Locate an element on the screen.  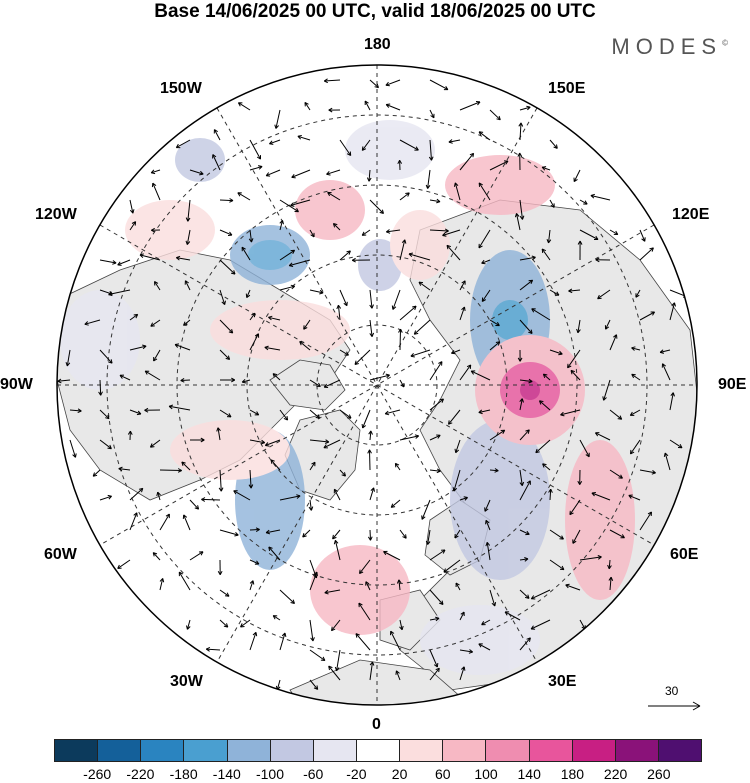
colorbar-tick-label: 180 is located at coordinates (572, 774).